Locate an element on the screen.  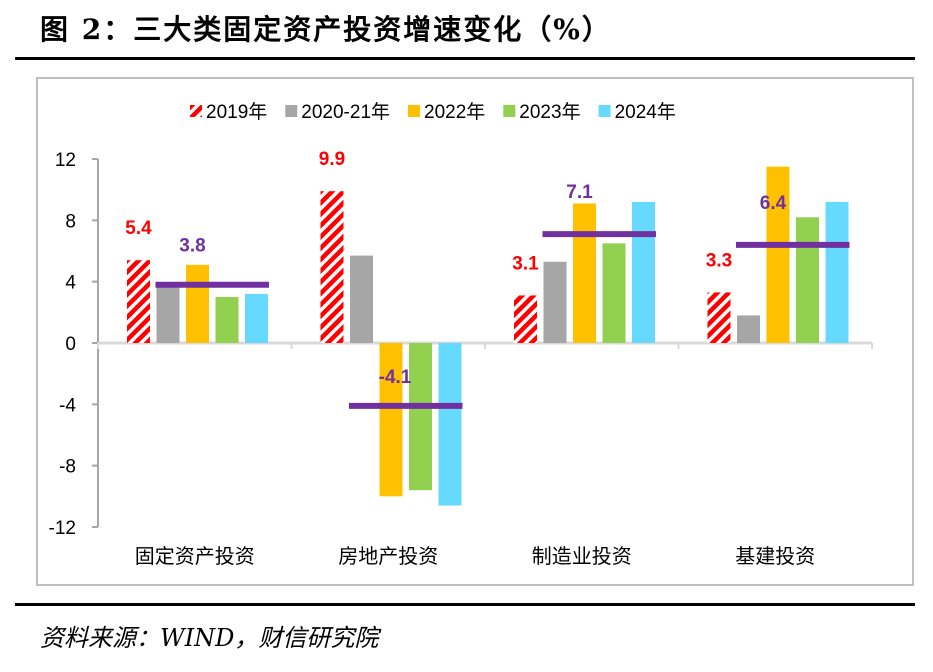
data-label-average: 7.1 is located at coordinates (579, 192).